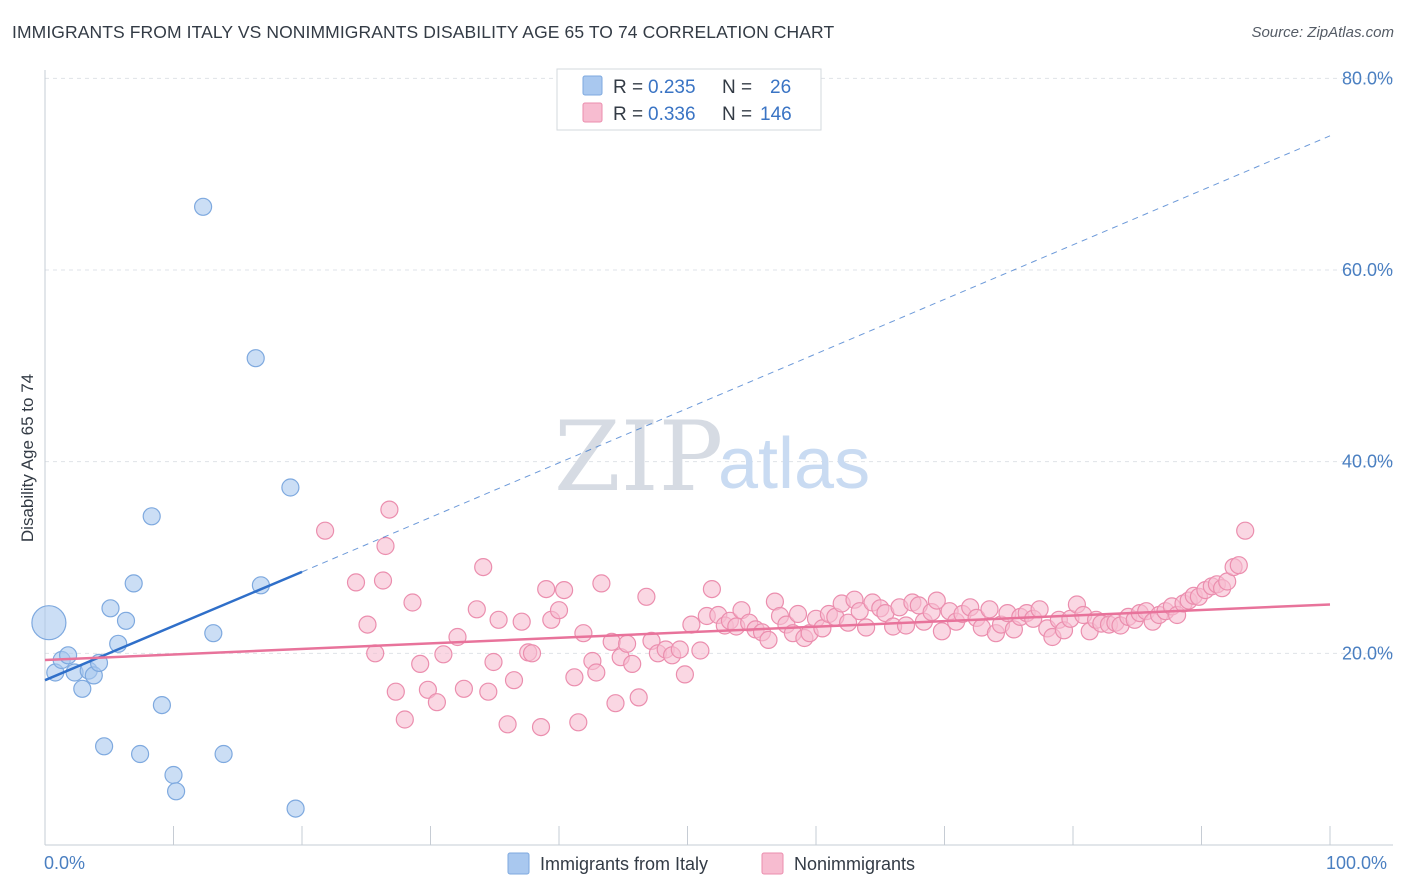 Image resolution: width=1406 pixels, height=892 pixels. Describe the element at coordinates (689, 99) in the screenshot. I see `legend: R = 0.235 N = 26 R = 0.336 N = 146` at that location.